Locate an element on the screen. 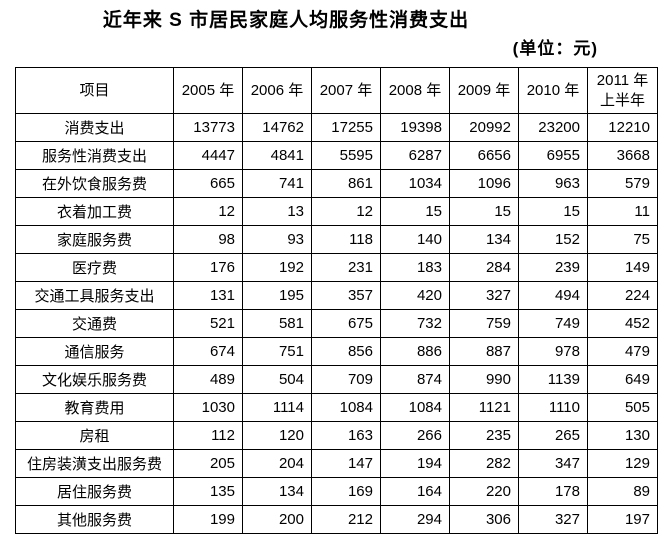 Image resolution: width=658 pixels, height=550 pixels. value-cell: 12 is located at coordinates (208, 211).